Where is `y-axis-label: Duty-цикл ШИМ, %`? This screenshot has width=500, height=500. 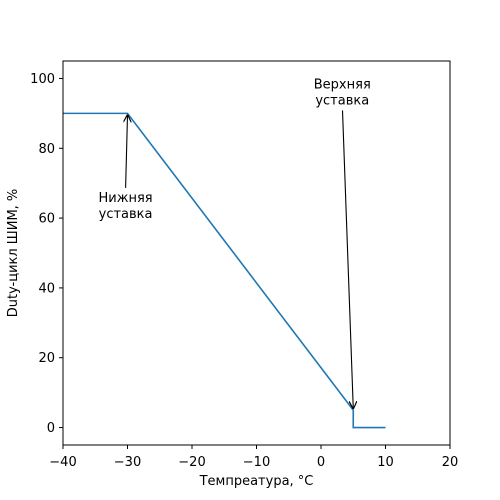
y-axis-label: Duty-цикл ШИМ, % is located at coordinates (13, 253).